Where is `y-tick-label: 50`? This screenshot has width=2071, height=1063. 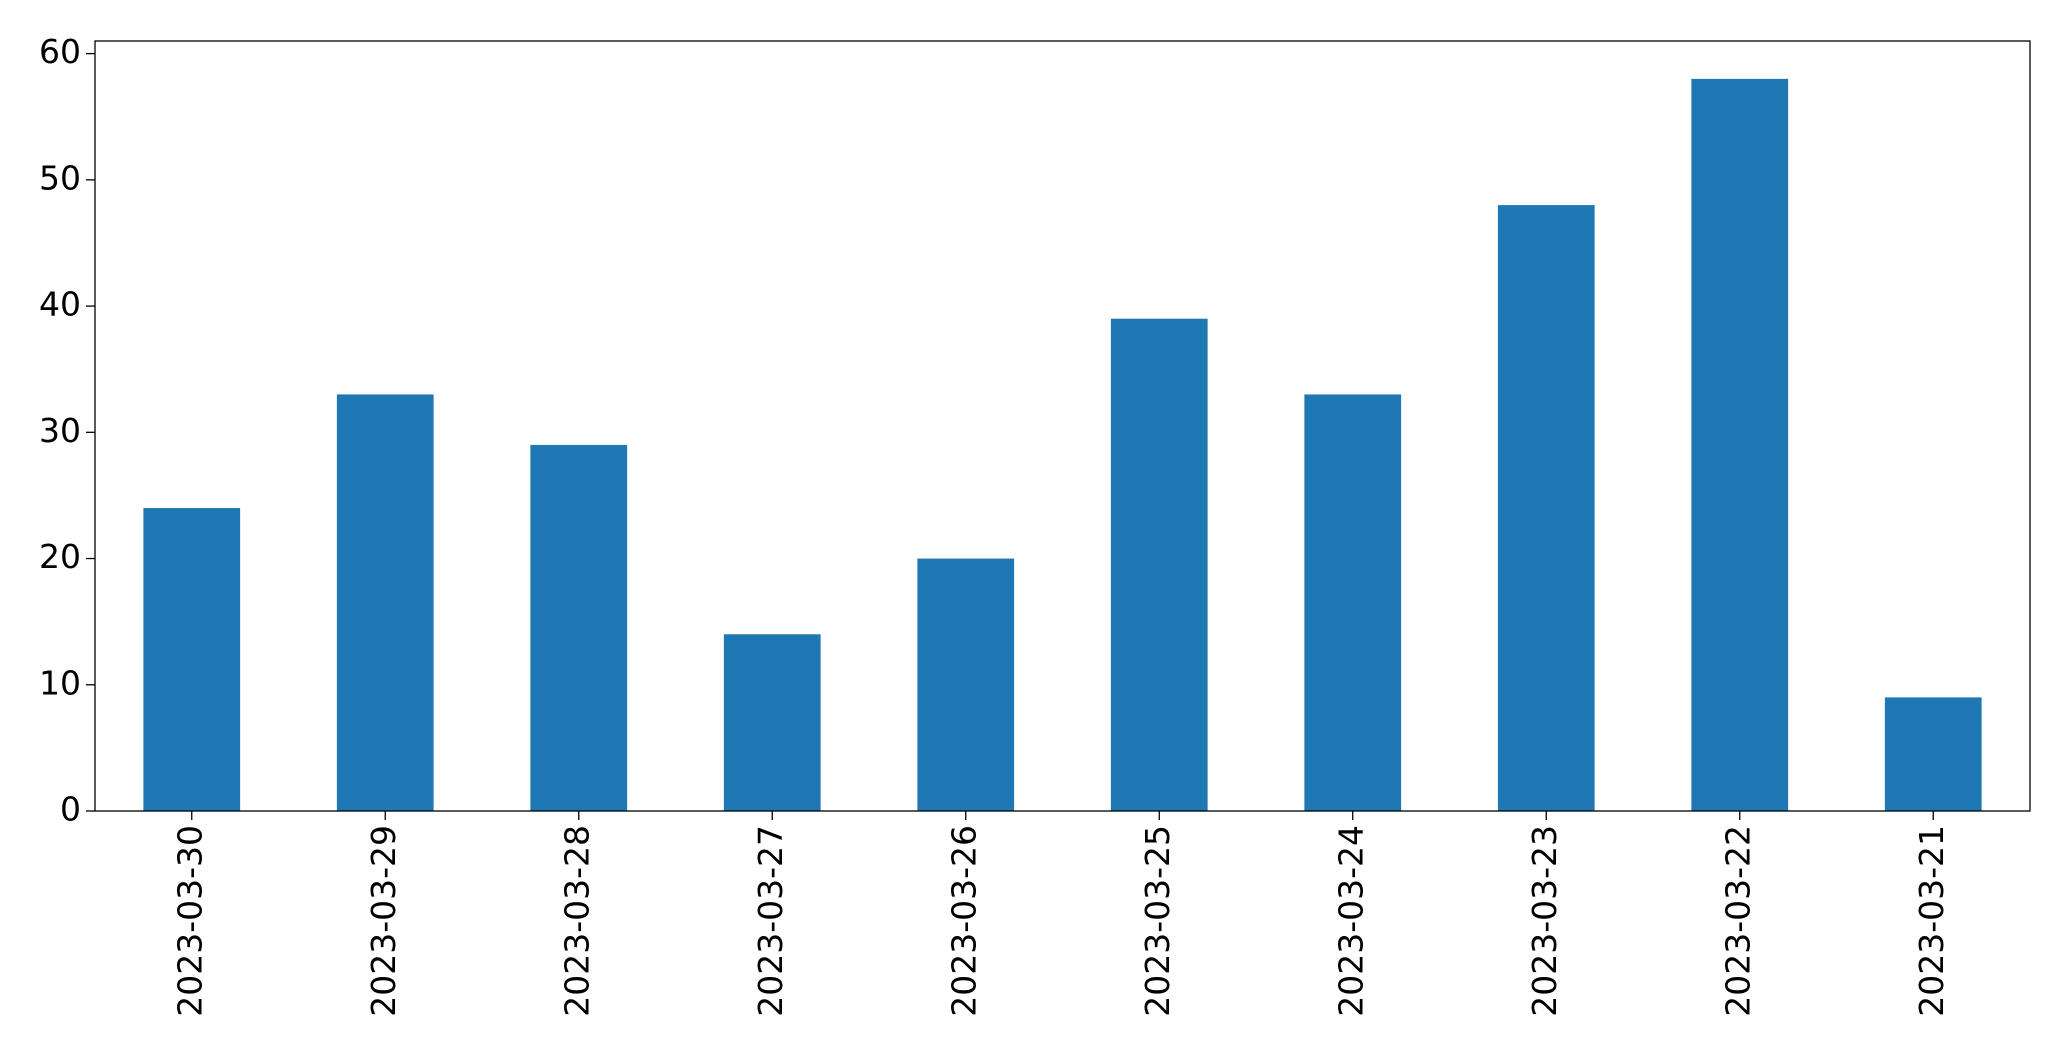 y-tick-label: 50 is located at coordinates (60, 177).